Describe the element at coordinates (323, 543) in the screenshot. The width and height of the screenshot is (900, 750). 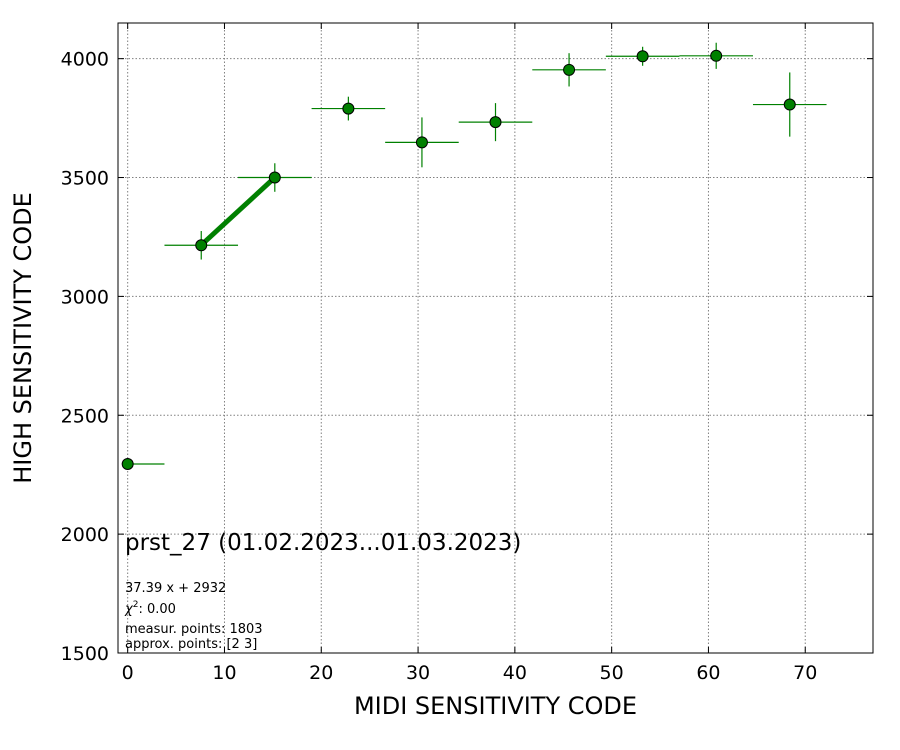
I see `chart-title: prst_27 (01.02.2023...01.03.2023)` at that location.